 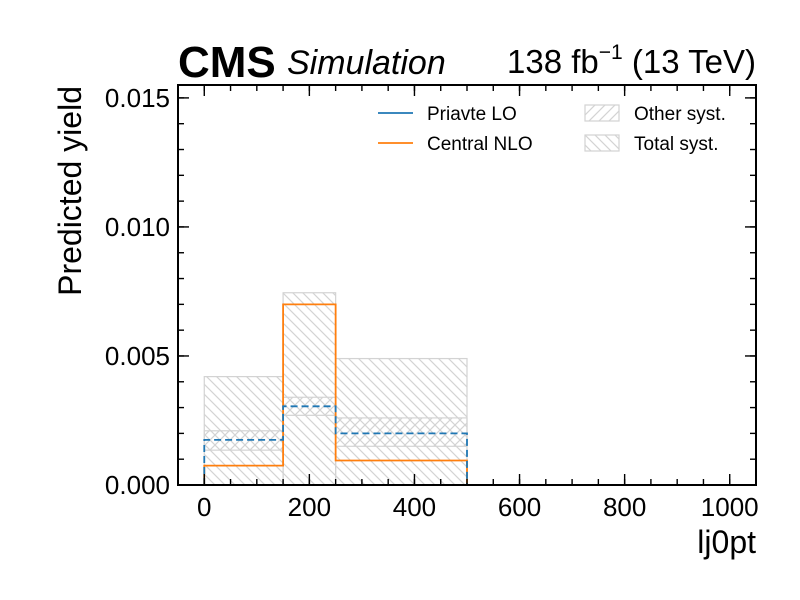 I want to click on lumi-value: 138 fb, so click(x=553, y=61).